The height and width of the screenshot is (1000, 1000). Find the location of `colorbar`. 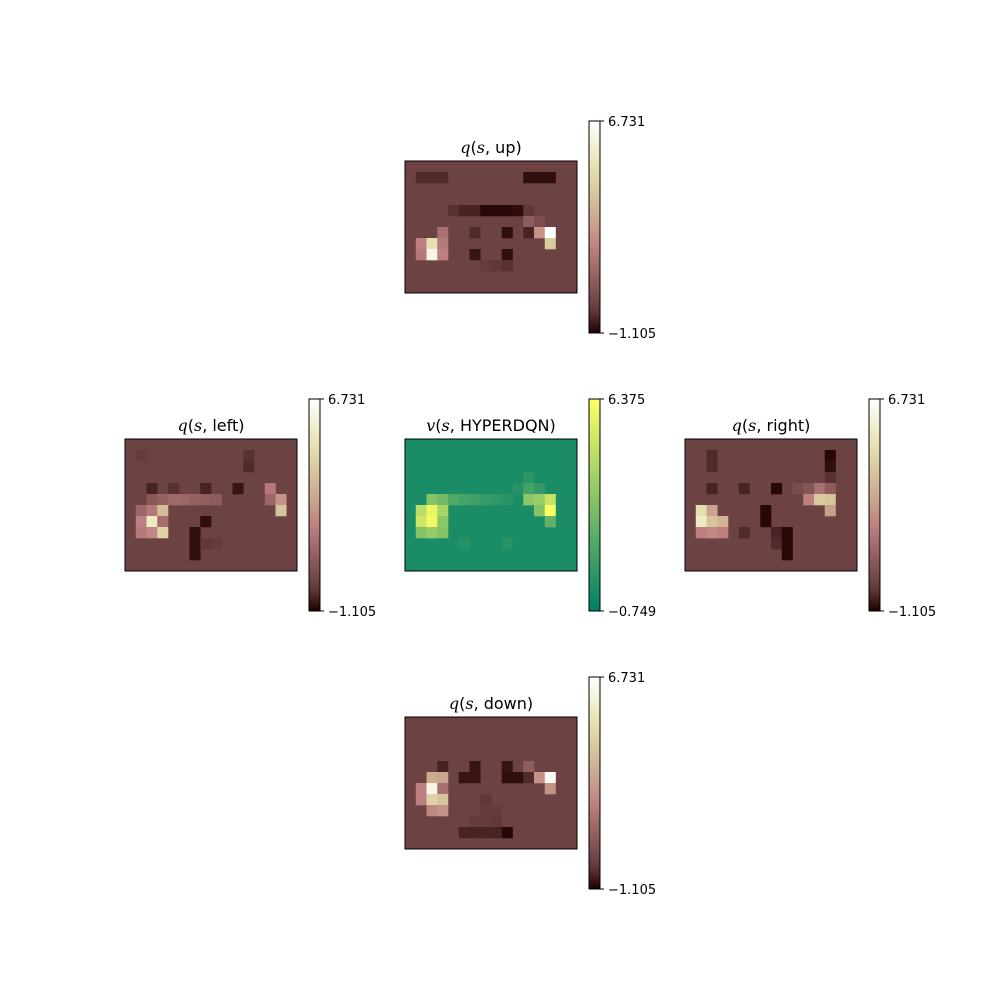

colorbar is located at coordinates (594, 783).